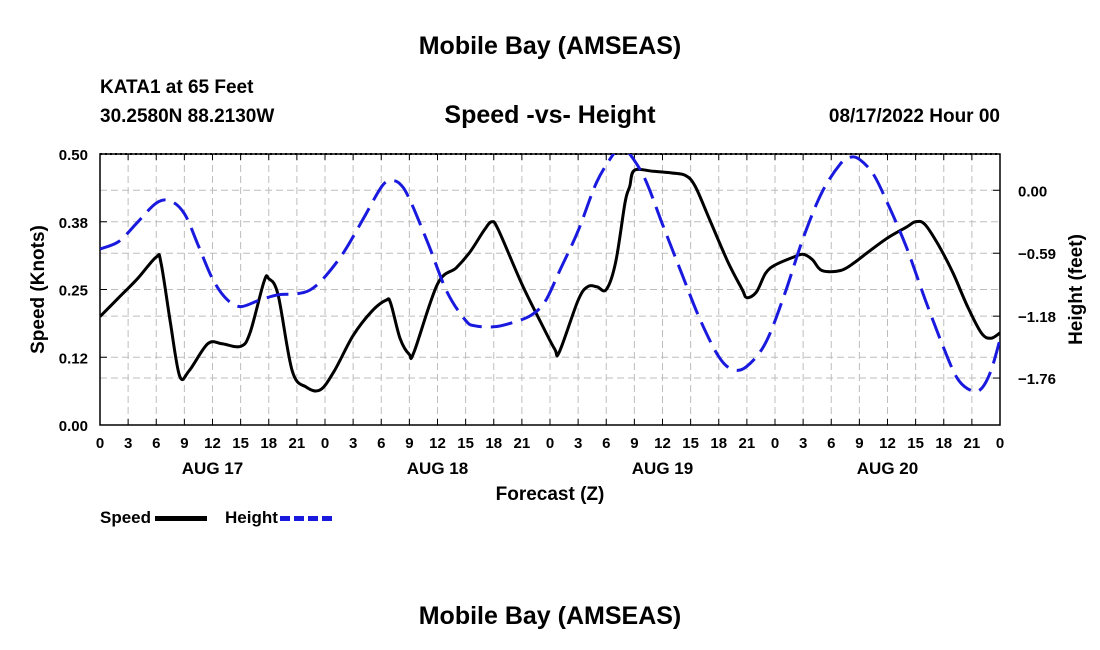  Describe the element at coordinates (305, 519) in the screenshot. I see `legend-height-swatch` at that location.